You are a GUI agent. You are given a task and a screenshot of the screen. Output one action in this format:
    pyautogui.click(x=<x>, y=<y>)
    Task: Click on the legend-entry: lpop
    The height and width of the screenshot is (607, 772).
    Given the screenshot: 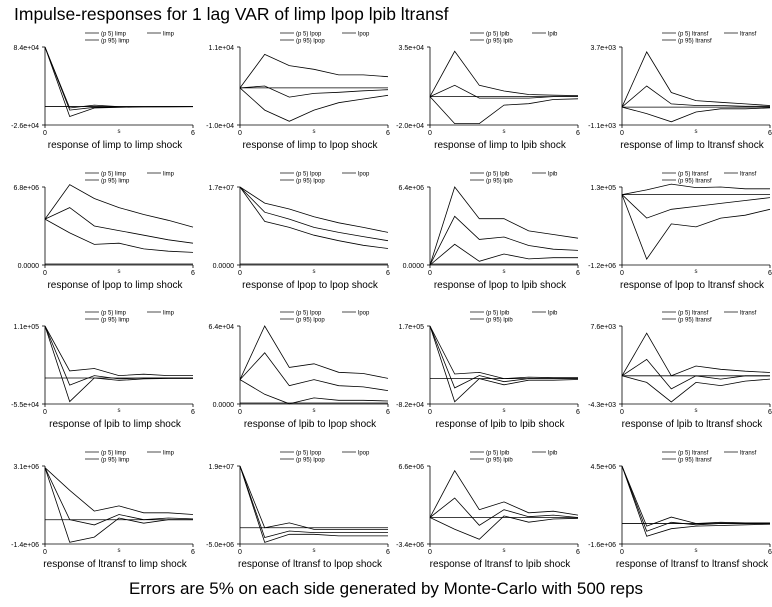 What is the action you would take?
    pyautogui.click(x=364, y=175)
    